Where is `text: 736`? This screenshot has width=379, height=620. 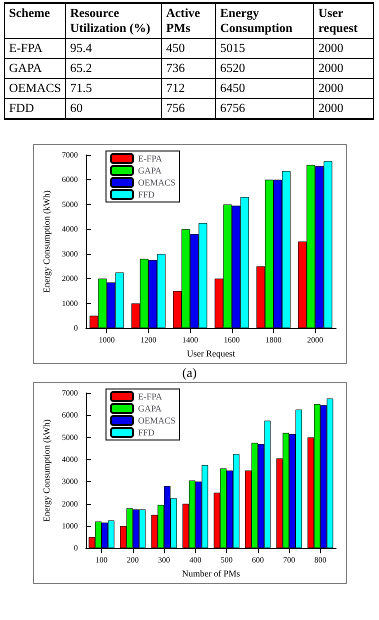 text: 736 is located at coordinates (175, 68).